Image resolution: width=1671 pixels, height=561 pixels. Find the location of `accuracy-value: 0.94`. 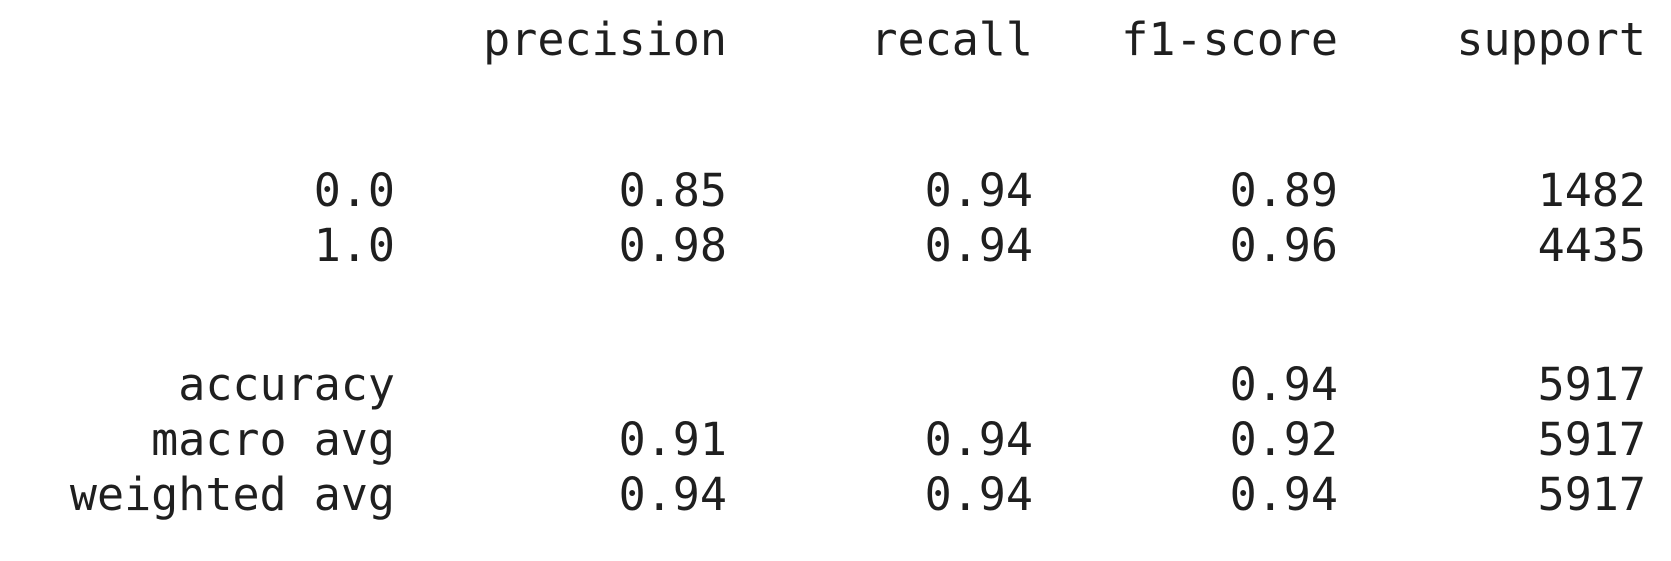

accuracy-value: 0.94 is located at coordinates (1283, 384).